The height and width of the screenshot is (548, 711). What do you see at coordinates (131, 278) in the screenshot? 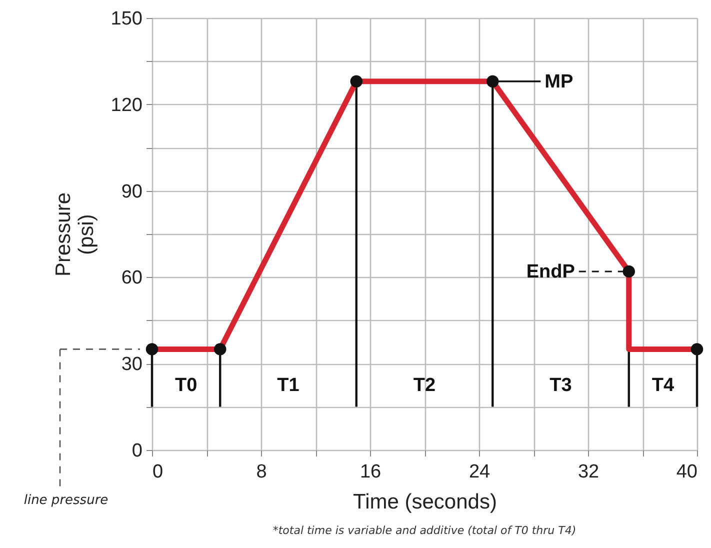
I see `y-tick-label: 60` at bounding box center [131, 278].